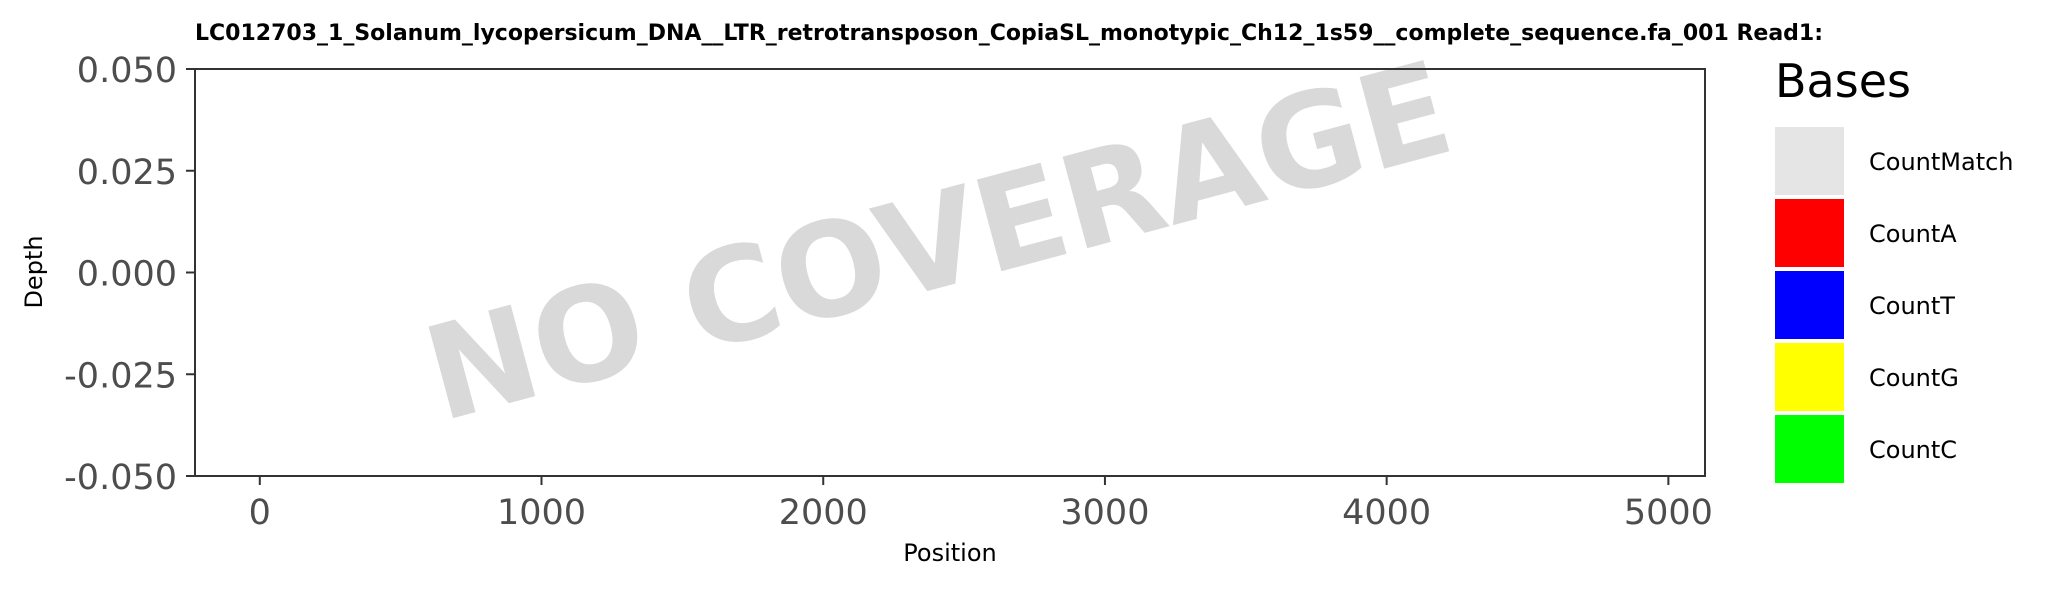 The width and height of the screenshot is (2066, 594). What do you see at coordinates (1913, 450) in the screenshot?
I see `legend-label-countc: CountC` at bounding box center [1913, 450].